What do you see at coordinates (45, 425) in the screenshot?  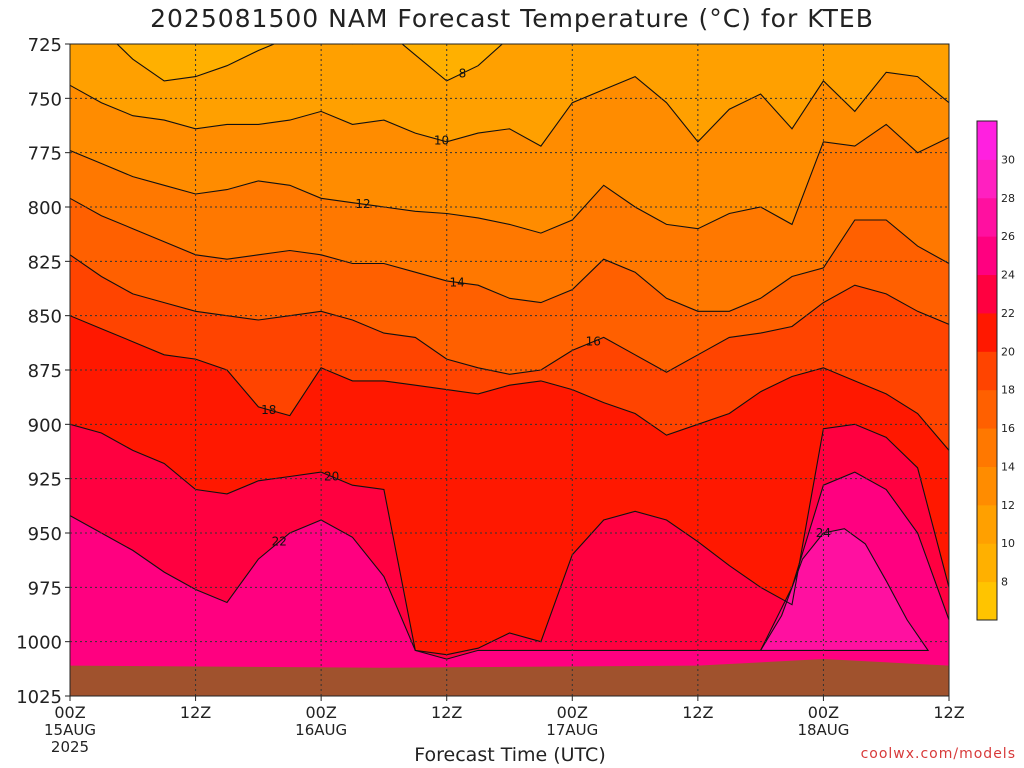 I see `y-tick-label: 900` at bounding box center [45, 425].